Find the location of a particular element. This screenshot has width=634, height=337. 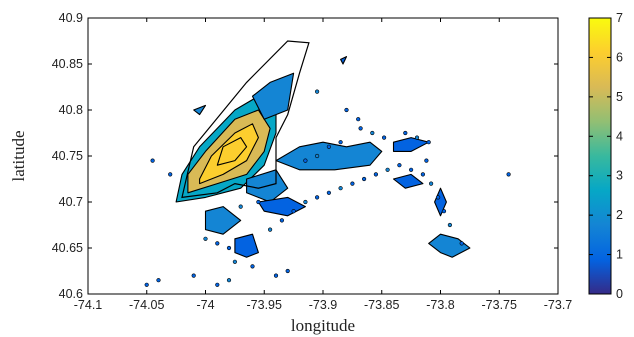

x-axis-label: longitude is located at coordinates (323, 325).